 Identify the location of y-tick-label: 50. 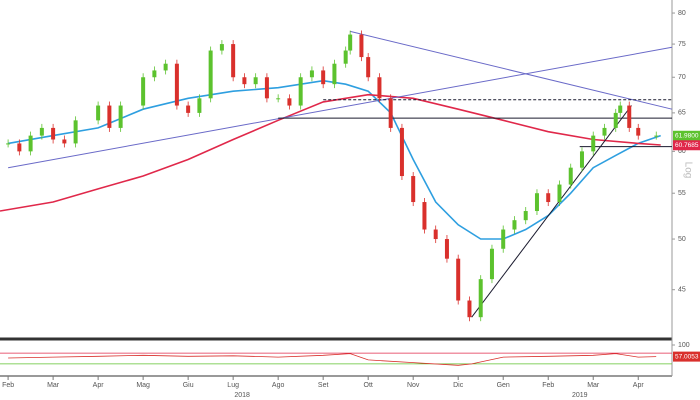
(682, 239).